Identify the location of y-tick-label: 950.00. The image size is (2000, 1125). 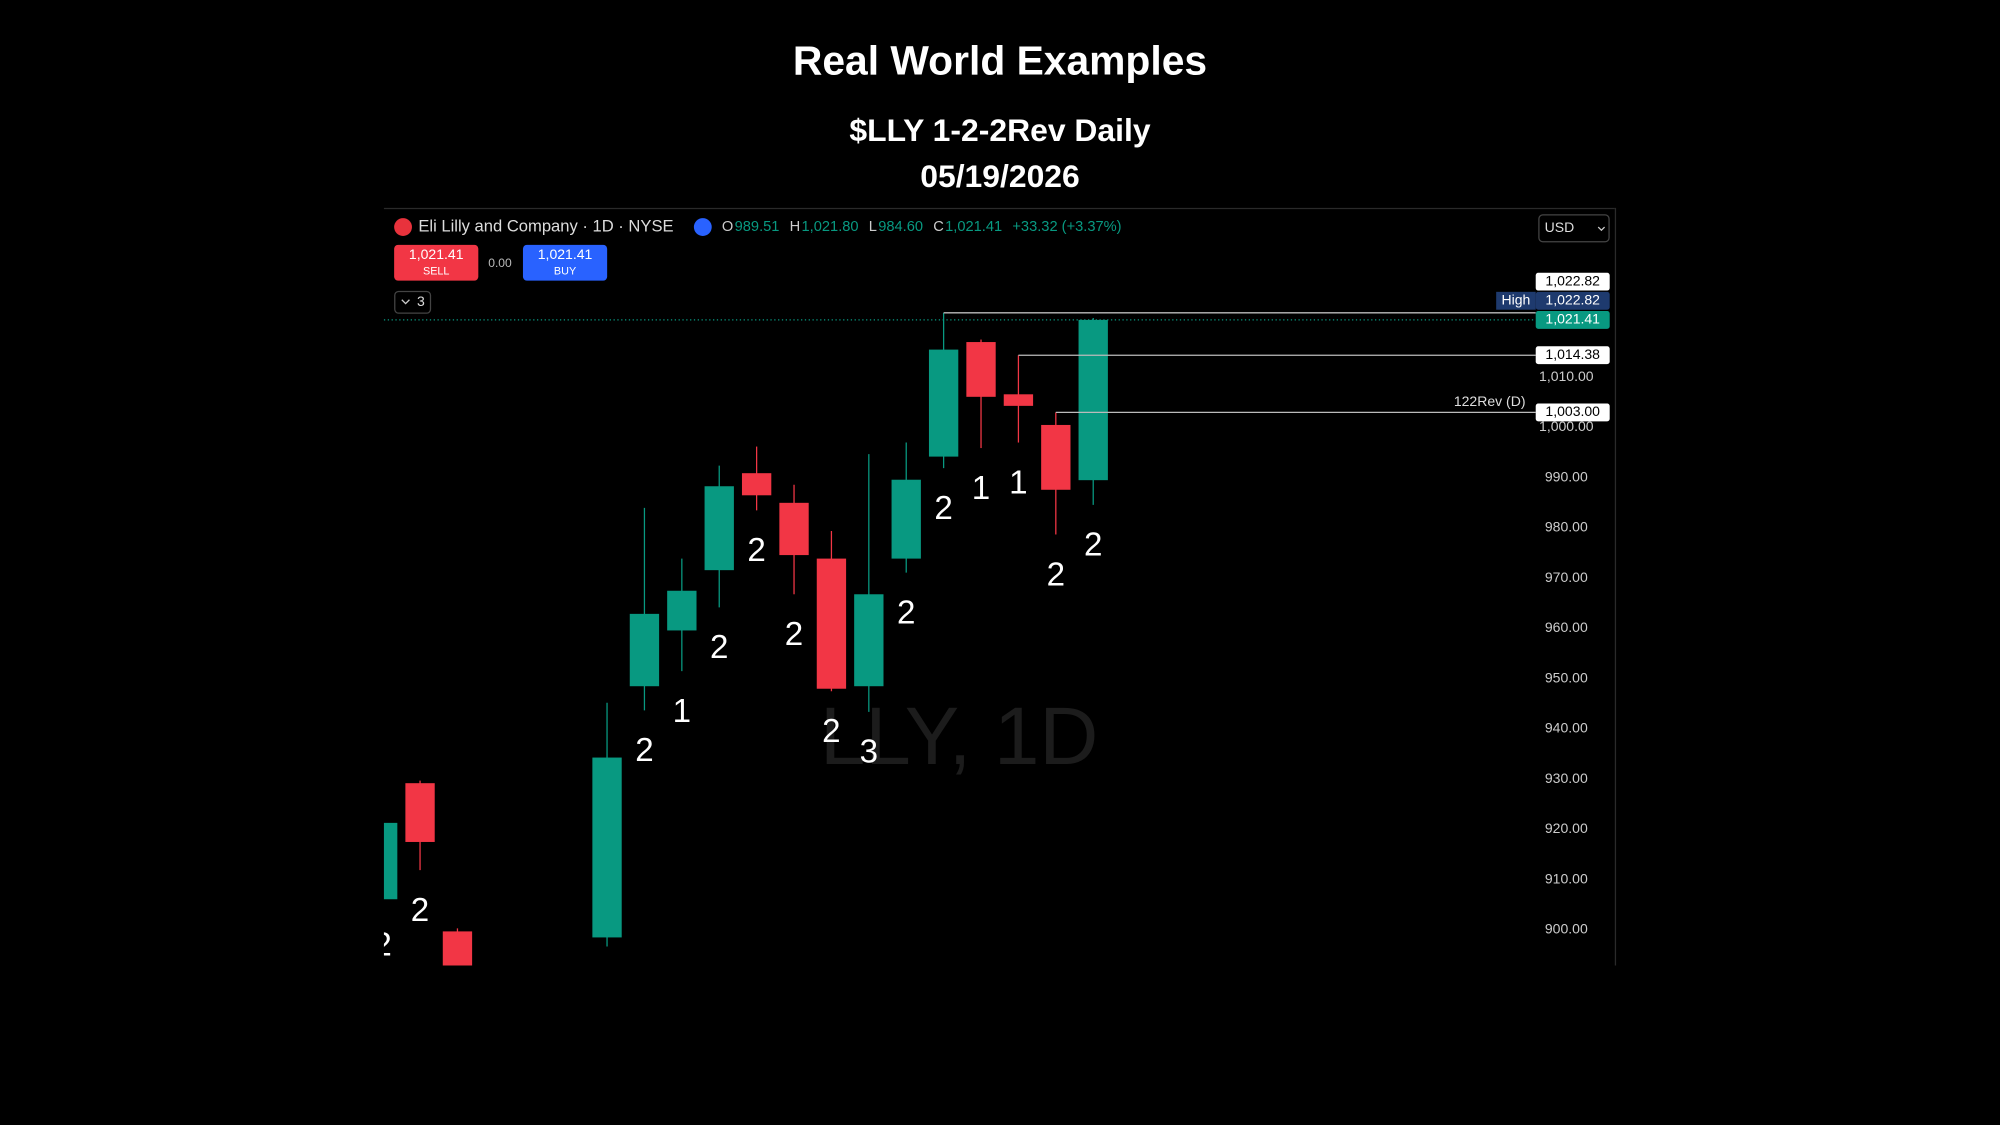
(1566, 677).